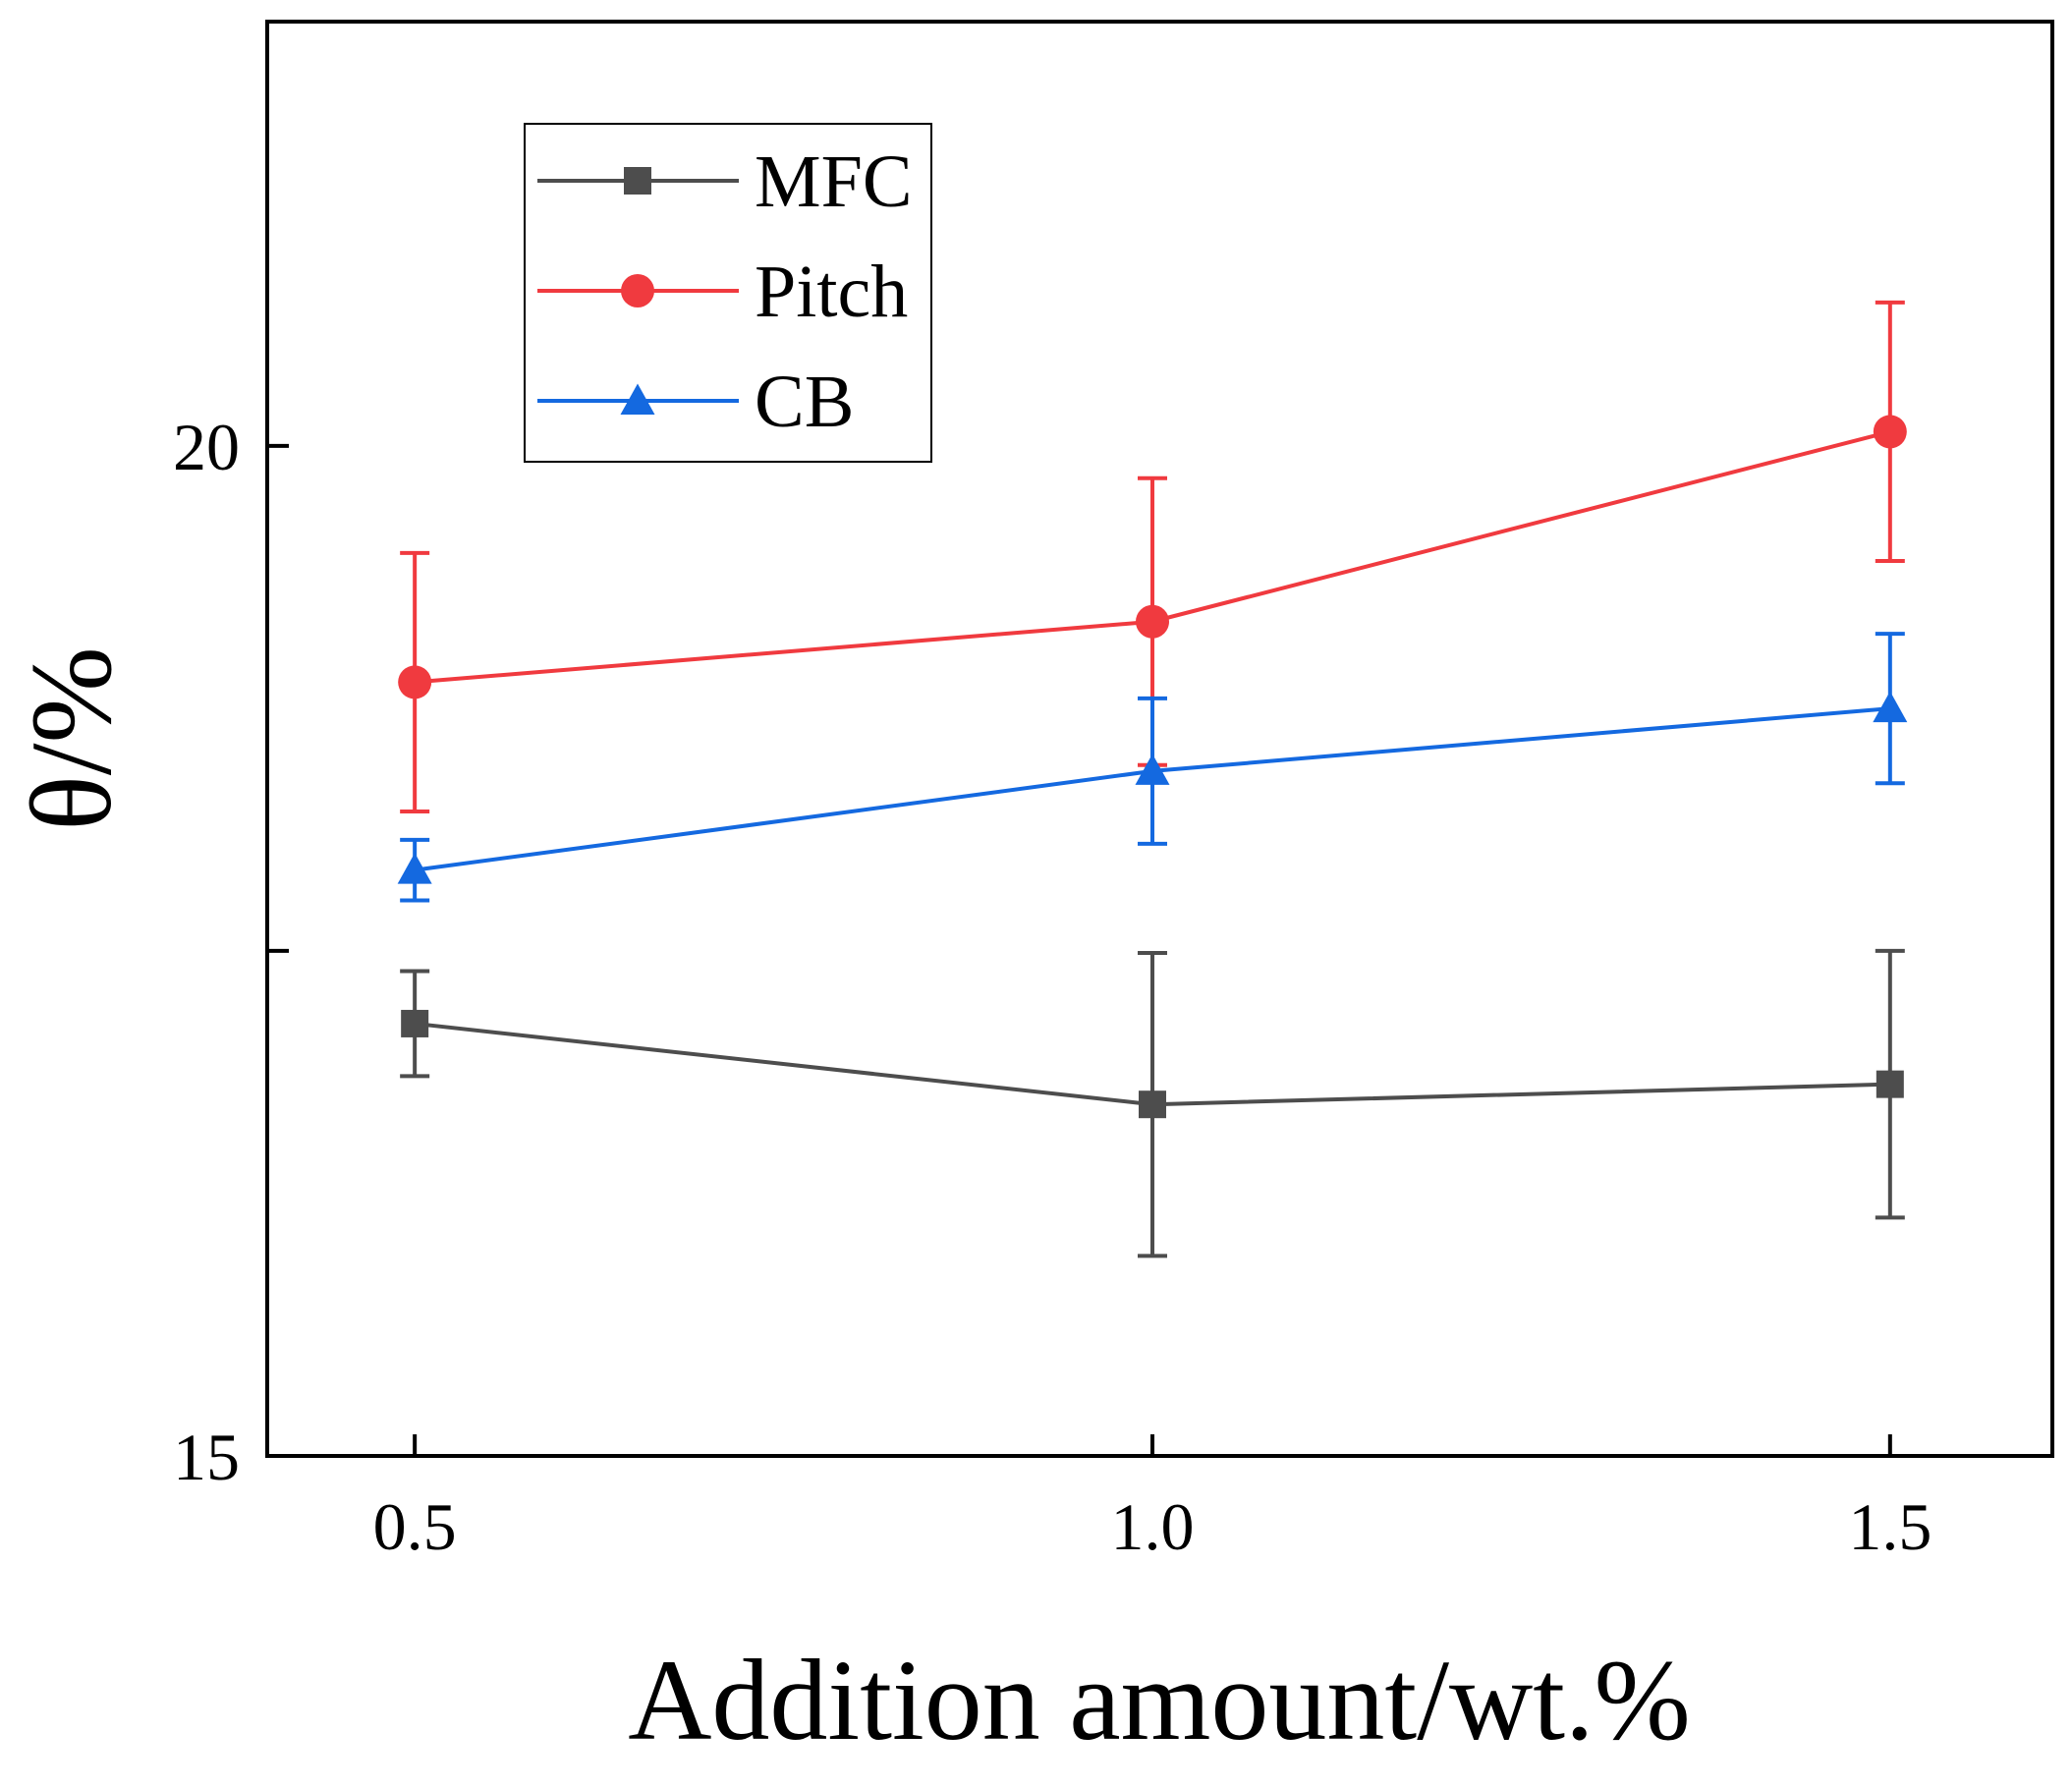 The image size is (2072, 1788). What do you see at coordinates (1890, 1526) in the screenshot?
I see `x-tick-label: 1.5` at bounding box center [1890, 1526].